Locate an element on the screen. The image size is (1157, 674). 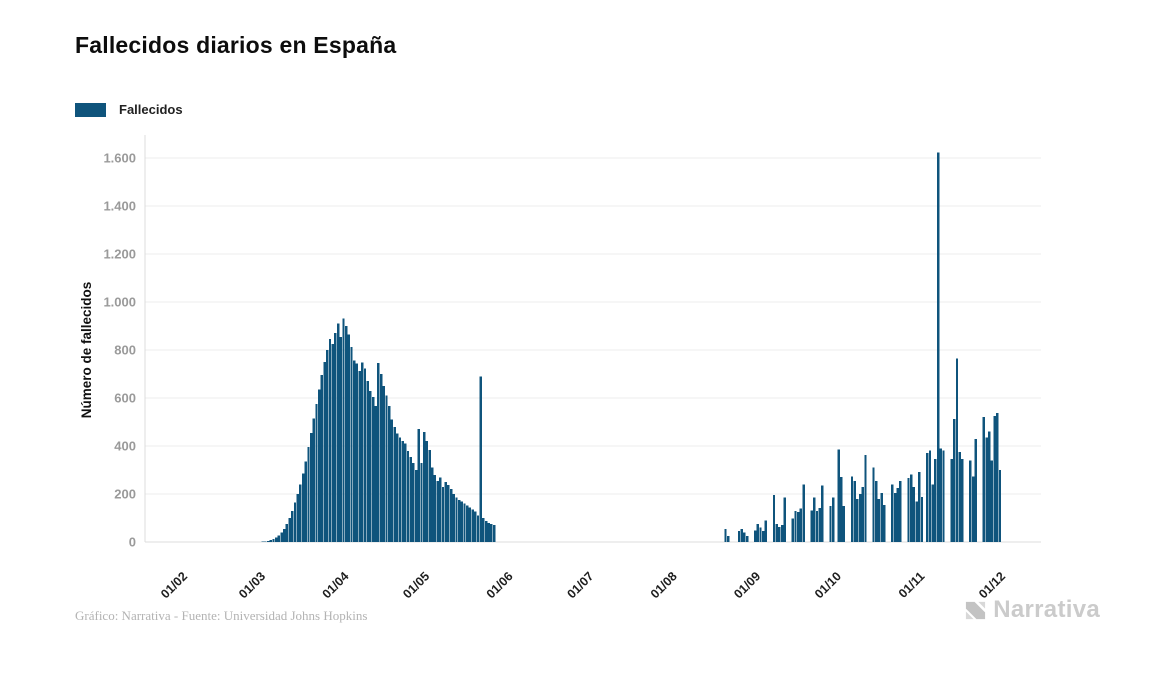
x-tick-label: 01/10 is located at coordinates (828, 585).